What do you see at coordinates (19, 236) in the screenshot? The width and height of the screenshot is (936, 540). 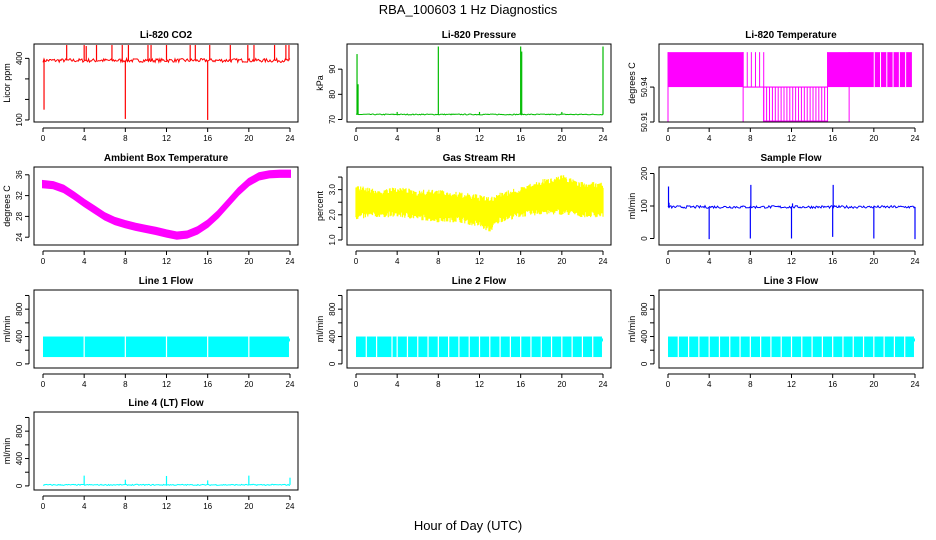 I see `y-tick-label: 24` at bounding box center [19, 236].